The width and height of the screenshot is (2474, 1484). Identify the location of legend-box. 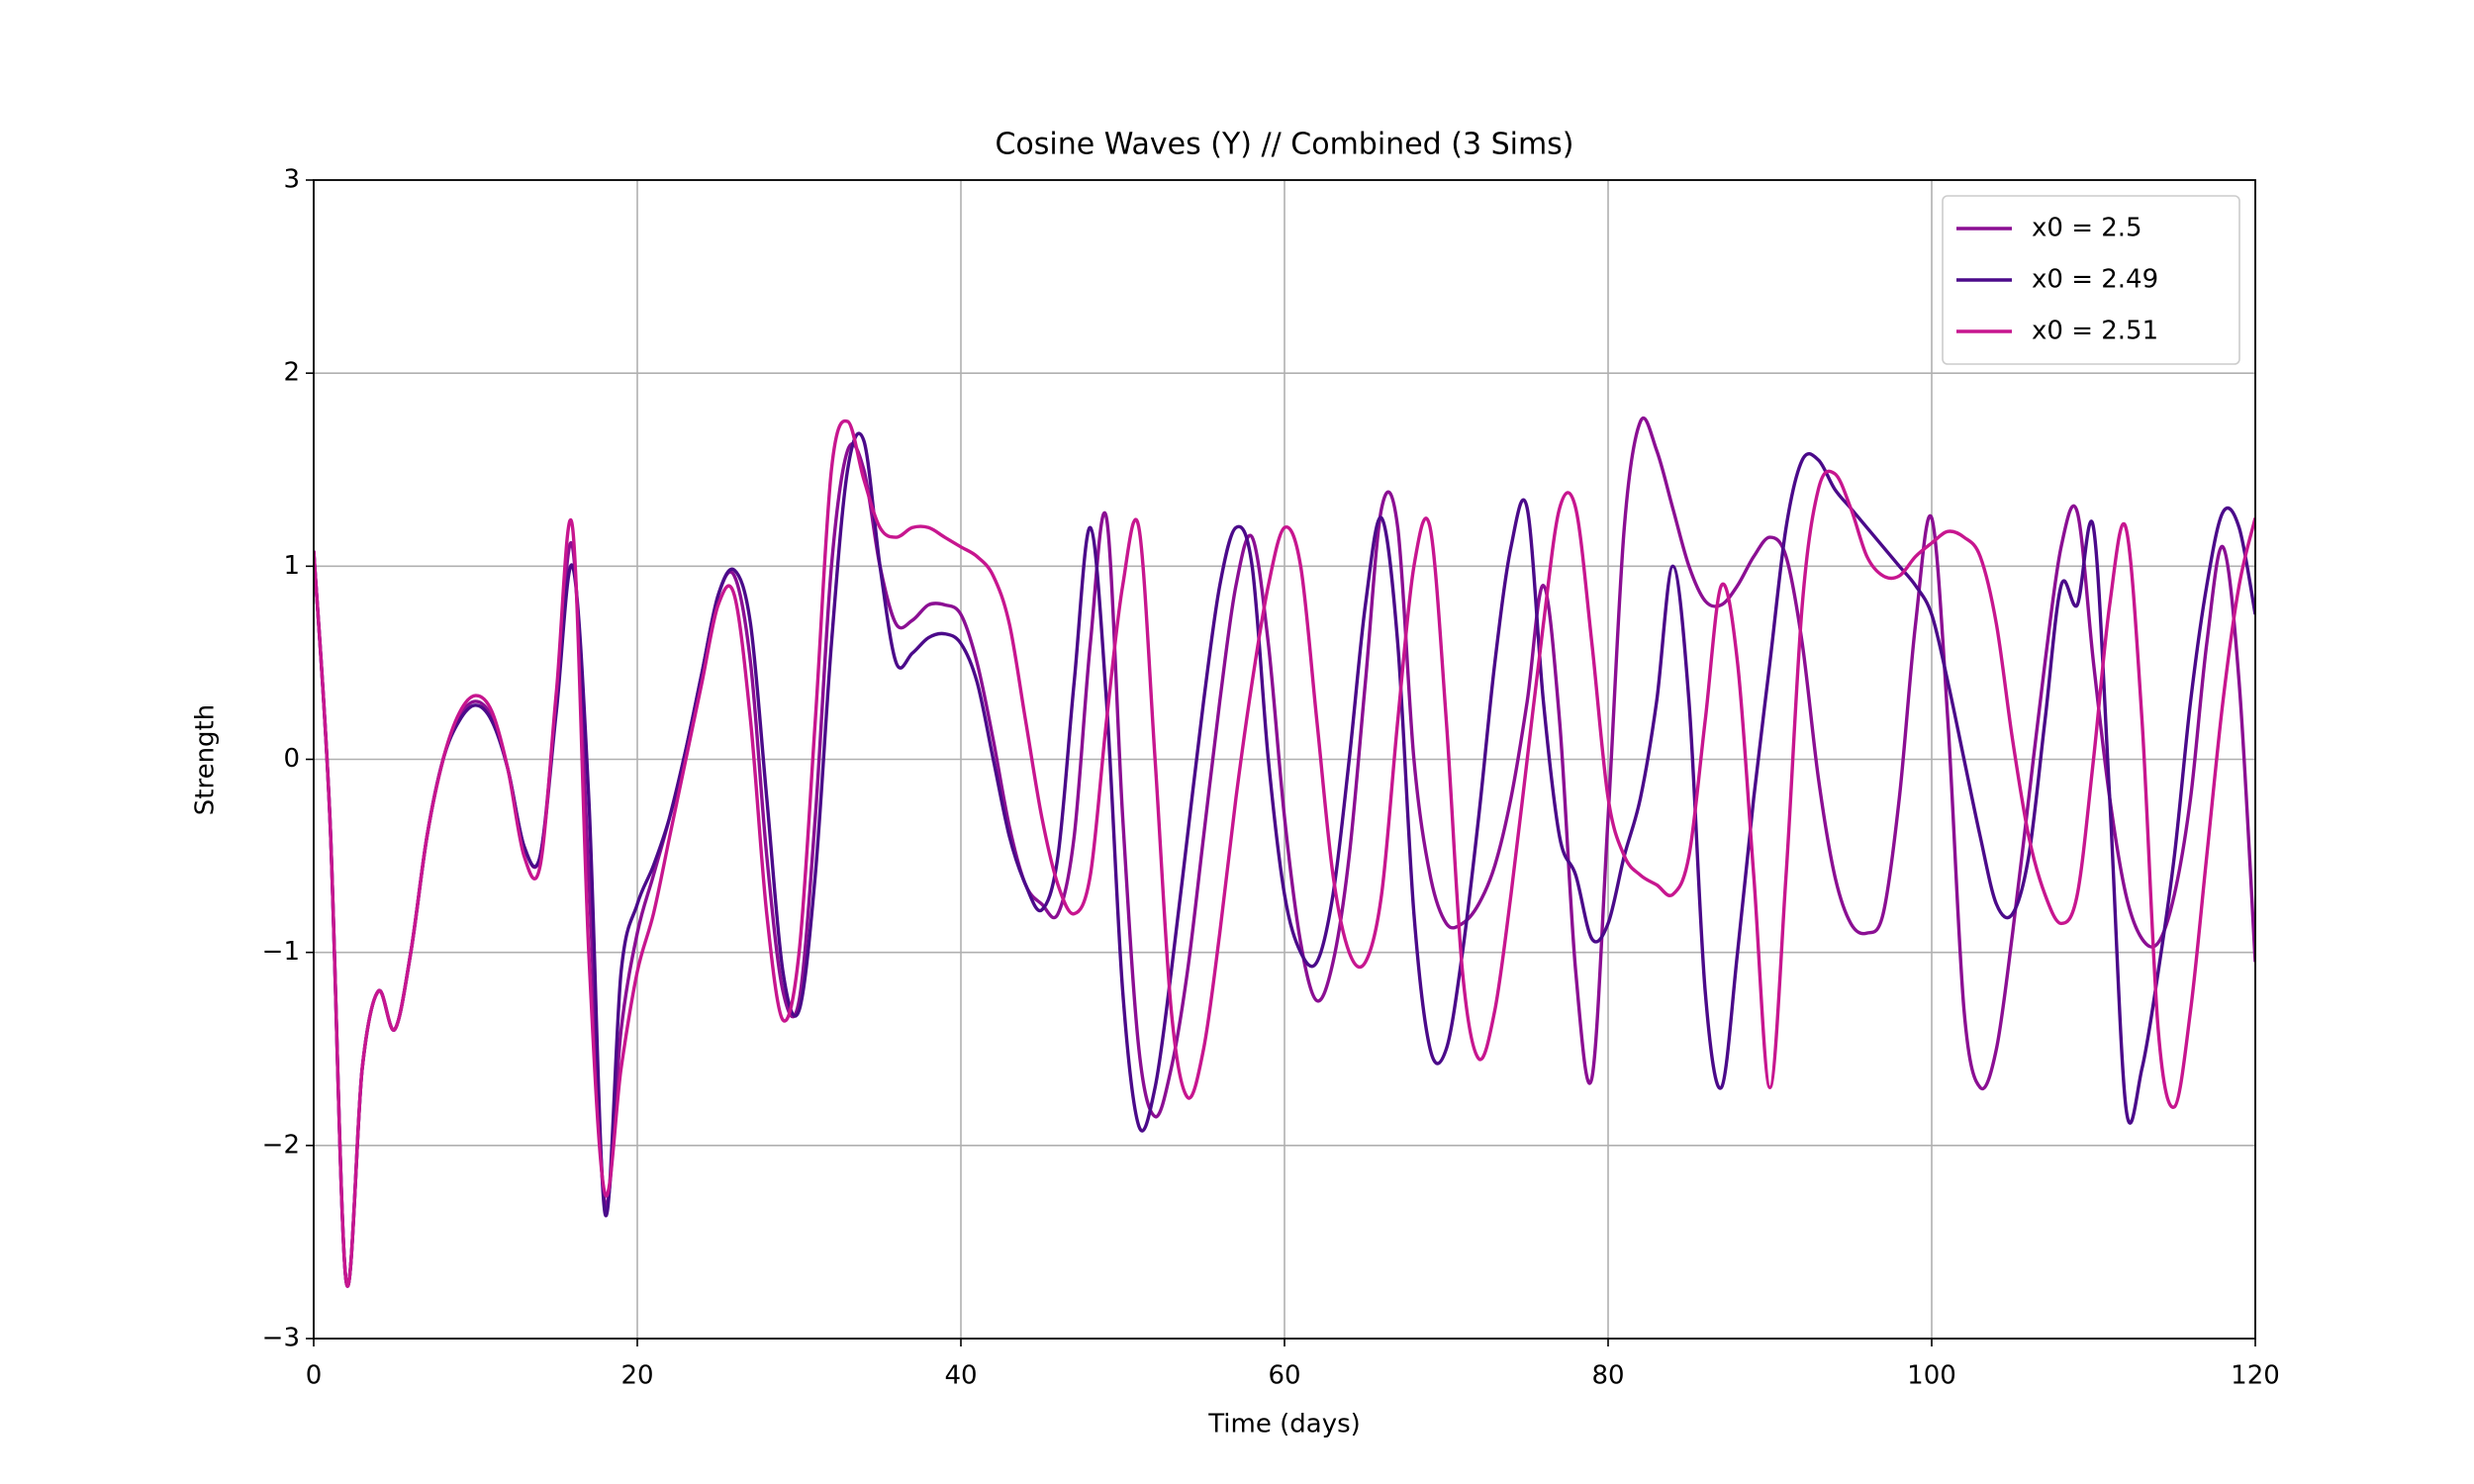
(2091, 280).